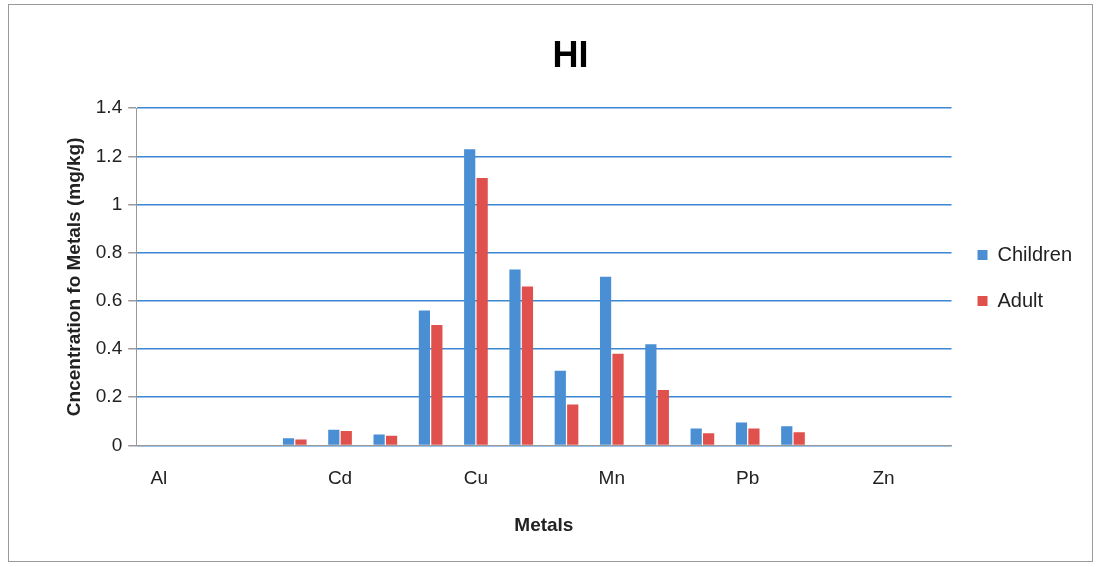 The image size is (1101, 567). What do you see at coordinates (1034, 253) in the screenshot?
I see `legend-label: Children` at bounding box center [1034, 253].